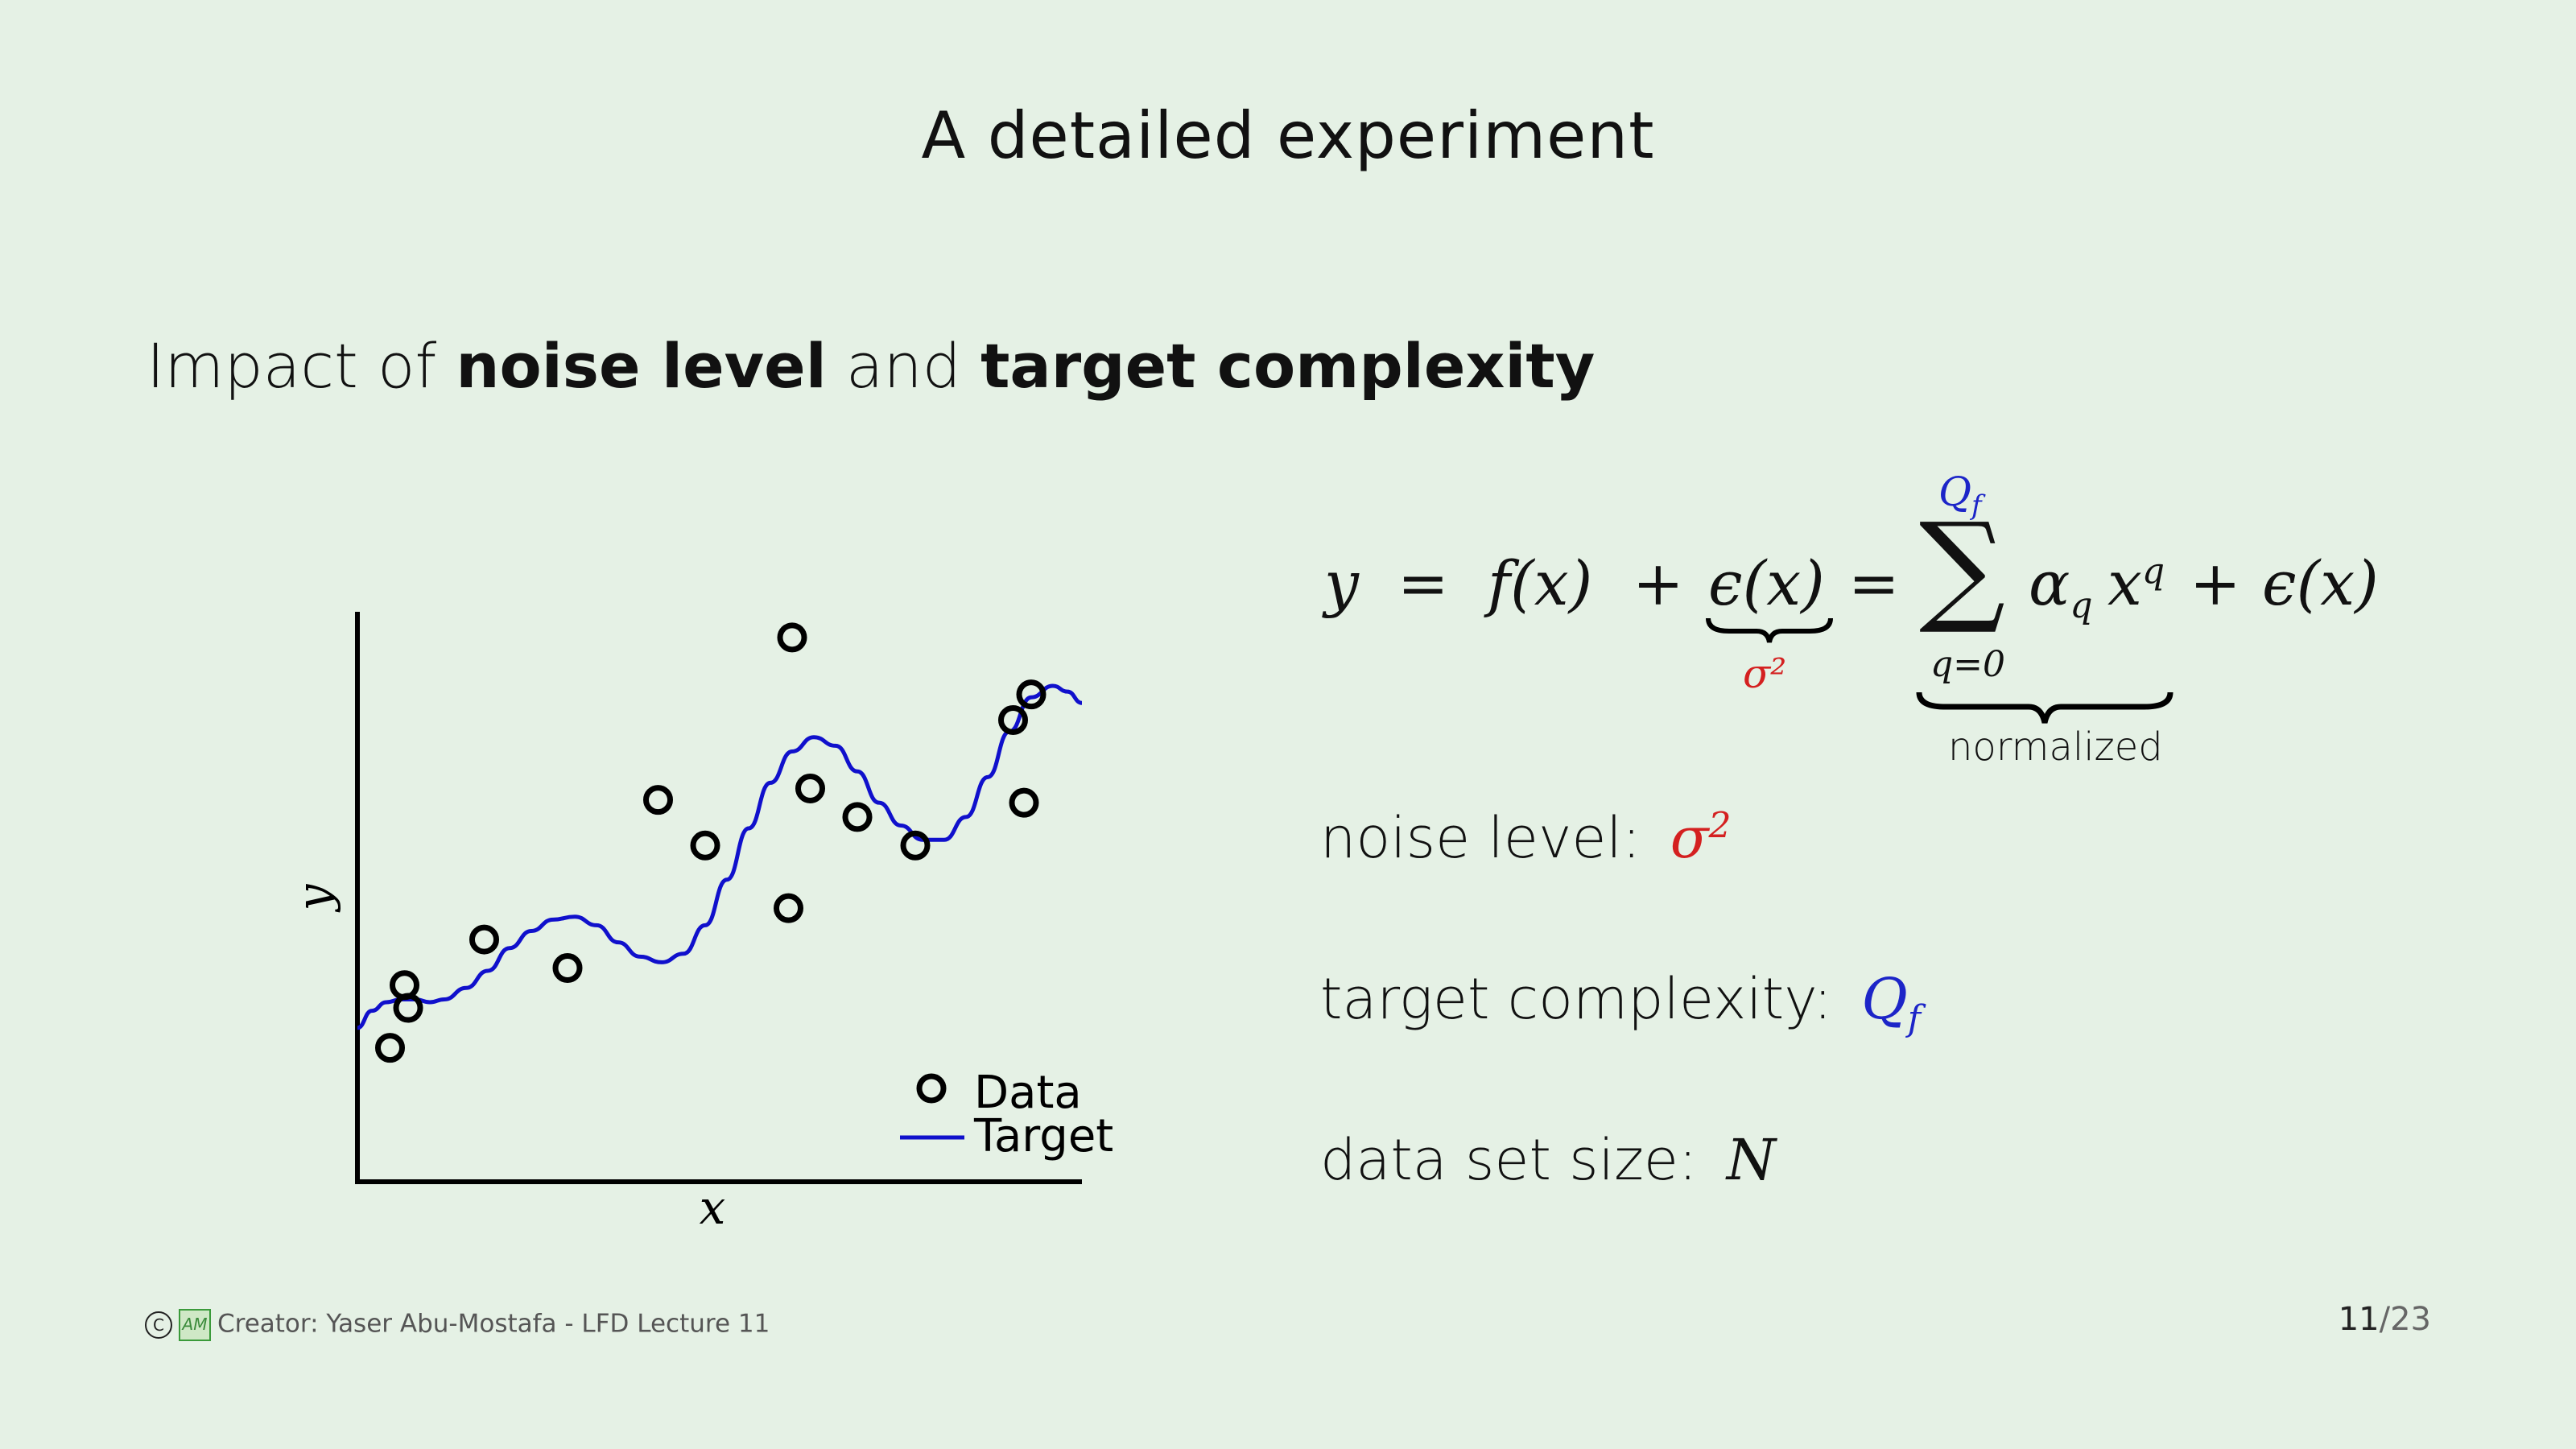 Image resolution: width=2576 pixels, height=1449 pixels. I want to click on eq-alpha-term: αq, so click(2061, 586).